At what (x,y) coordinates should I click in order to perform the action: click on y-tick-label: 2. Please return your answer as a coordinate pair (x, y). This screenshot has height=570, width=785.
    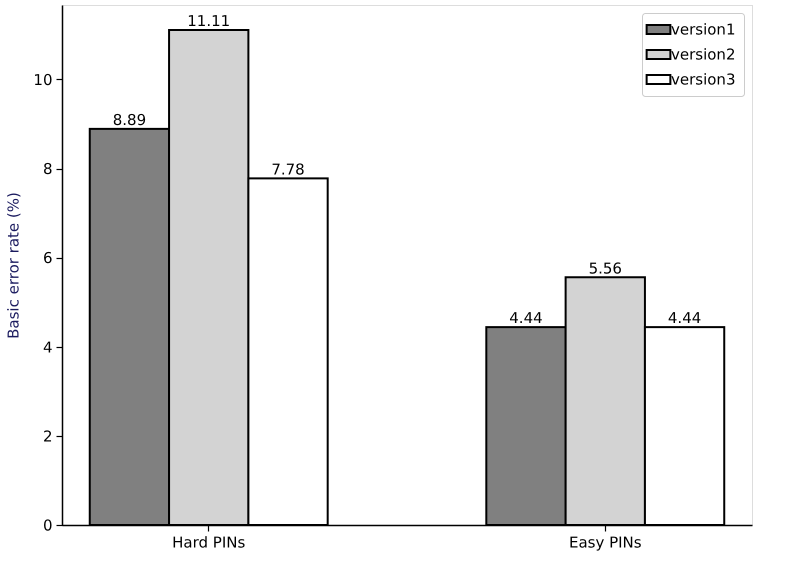
    Looking at the image, I should click on (47, 436).